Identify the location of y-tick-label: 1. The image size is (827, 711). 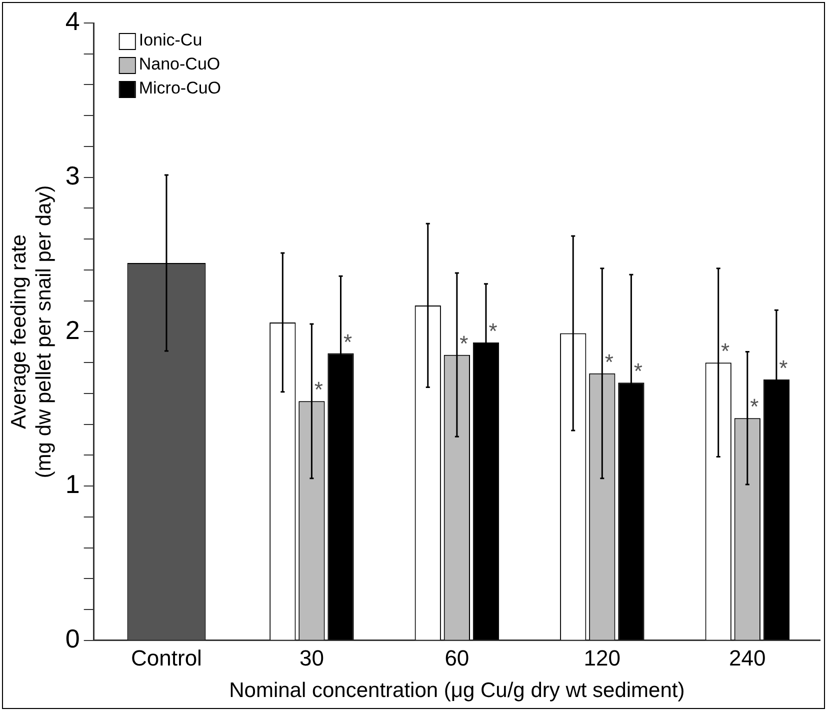
(72, 484).